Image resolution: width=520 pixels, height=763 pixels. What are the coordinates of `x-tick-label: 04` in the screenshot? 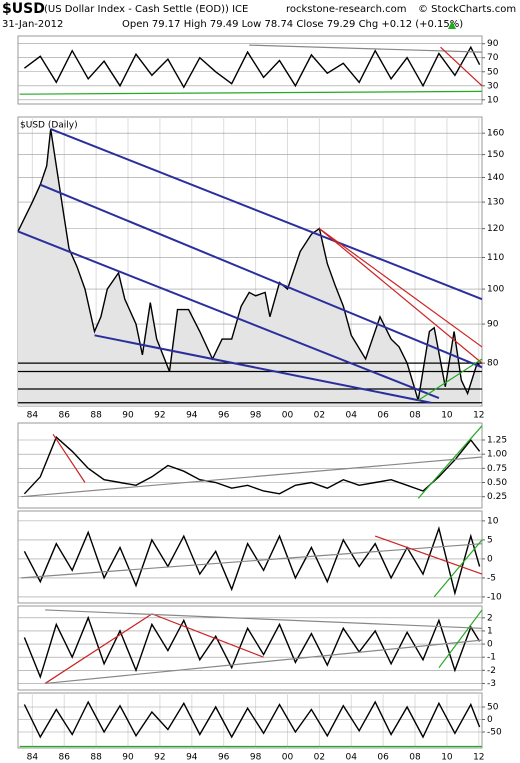 It's located at (352, 758).